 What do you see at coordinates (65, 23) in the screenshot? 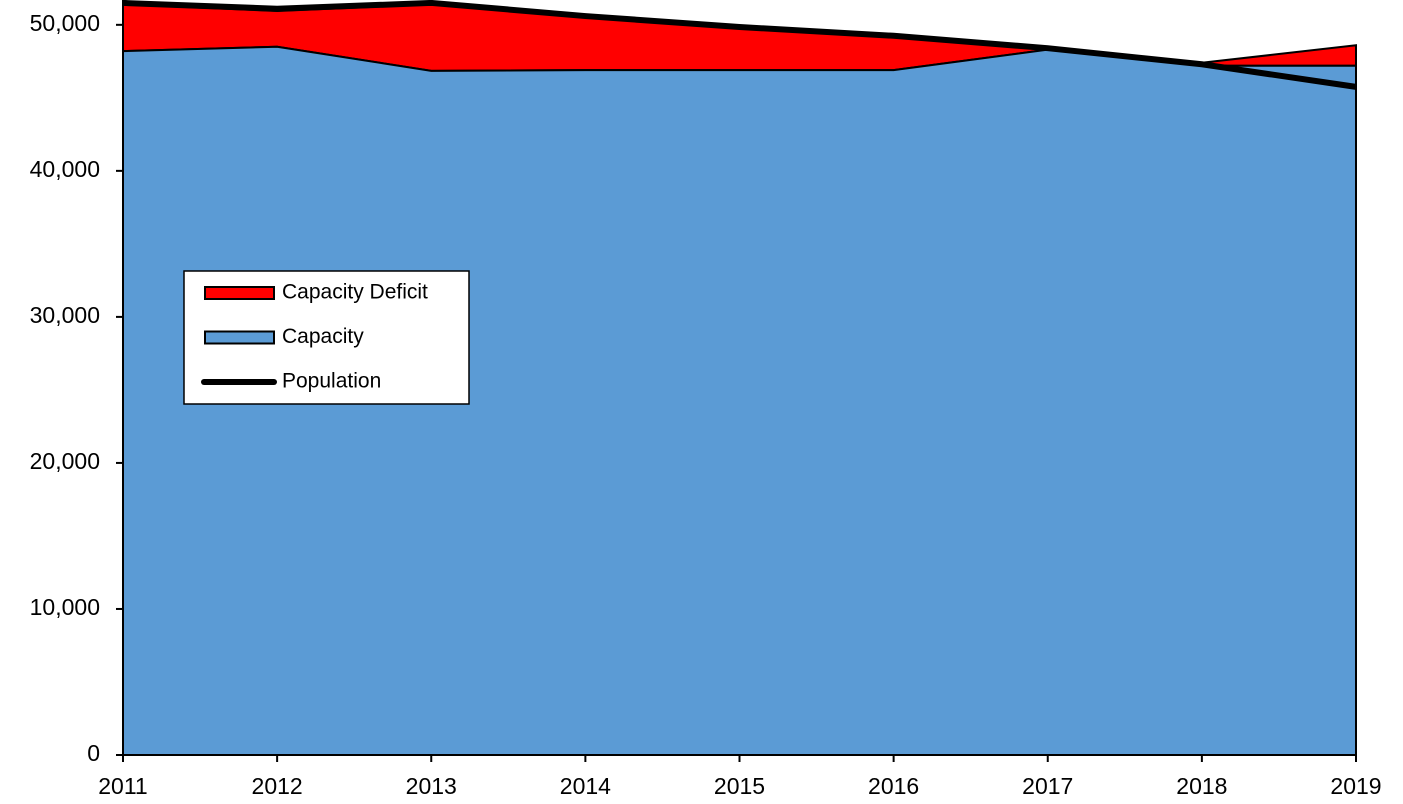
I see `y-tick-label: 50,000` at bounding box center [65, 23].